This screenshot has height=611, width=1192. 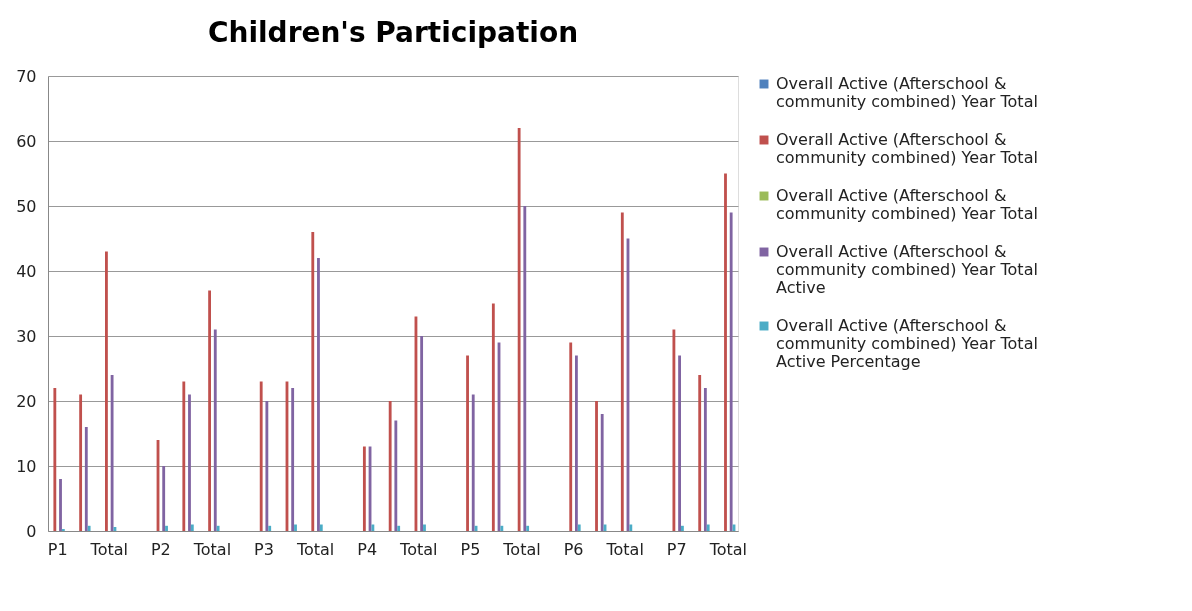 I want to click on y-tick-label: 70, so click(x=26, y=76).